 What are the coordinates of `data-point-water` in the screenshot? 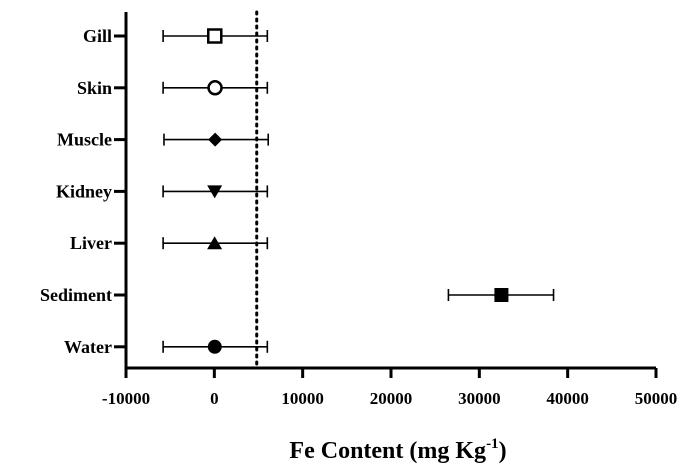 It's located at (214, 346).